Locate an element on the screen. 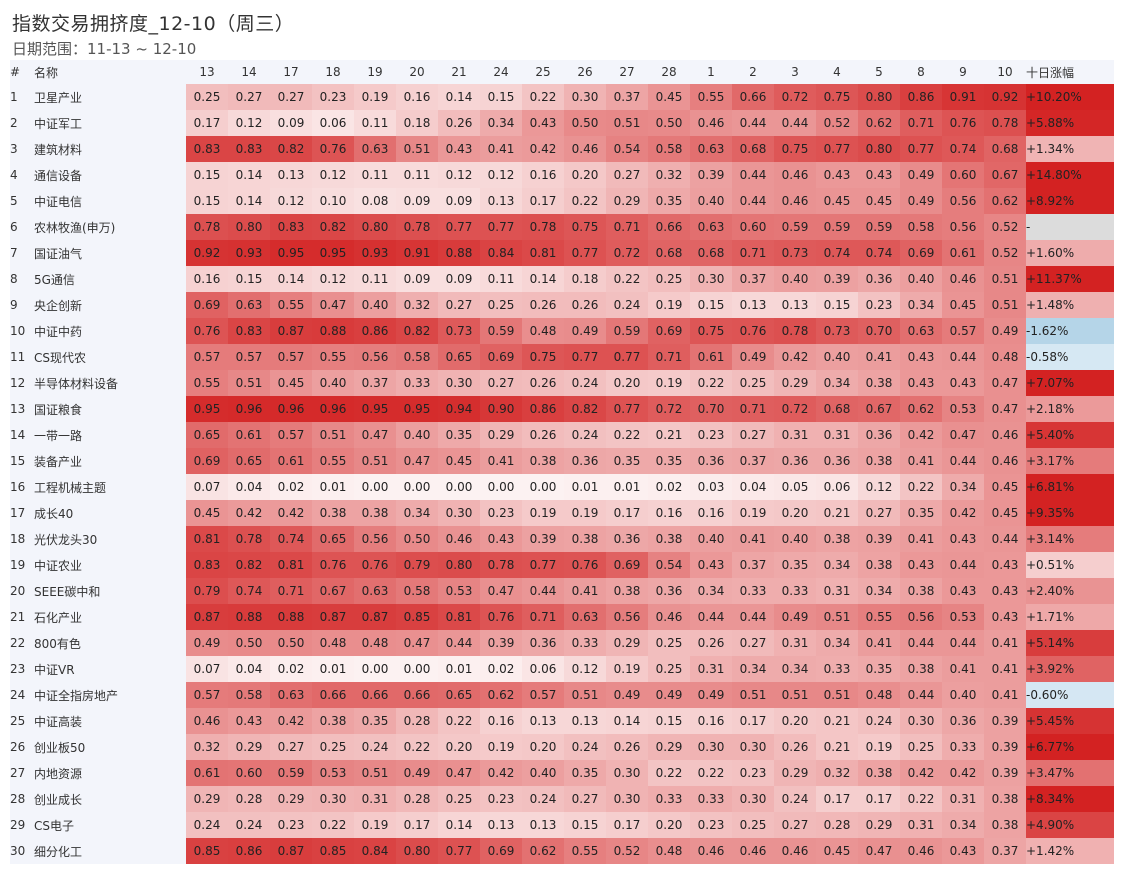 The width and height of the screenshot is (1134, 878). heat-cell: 0.40 is located at coordinates (543, 773).